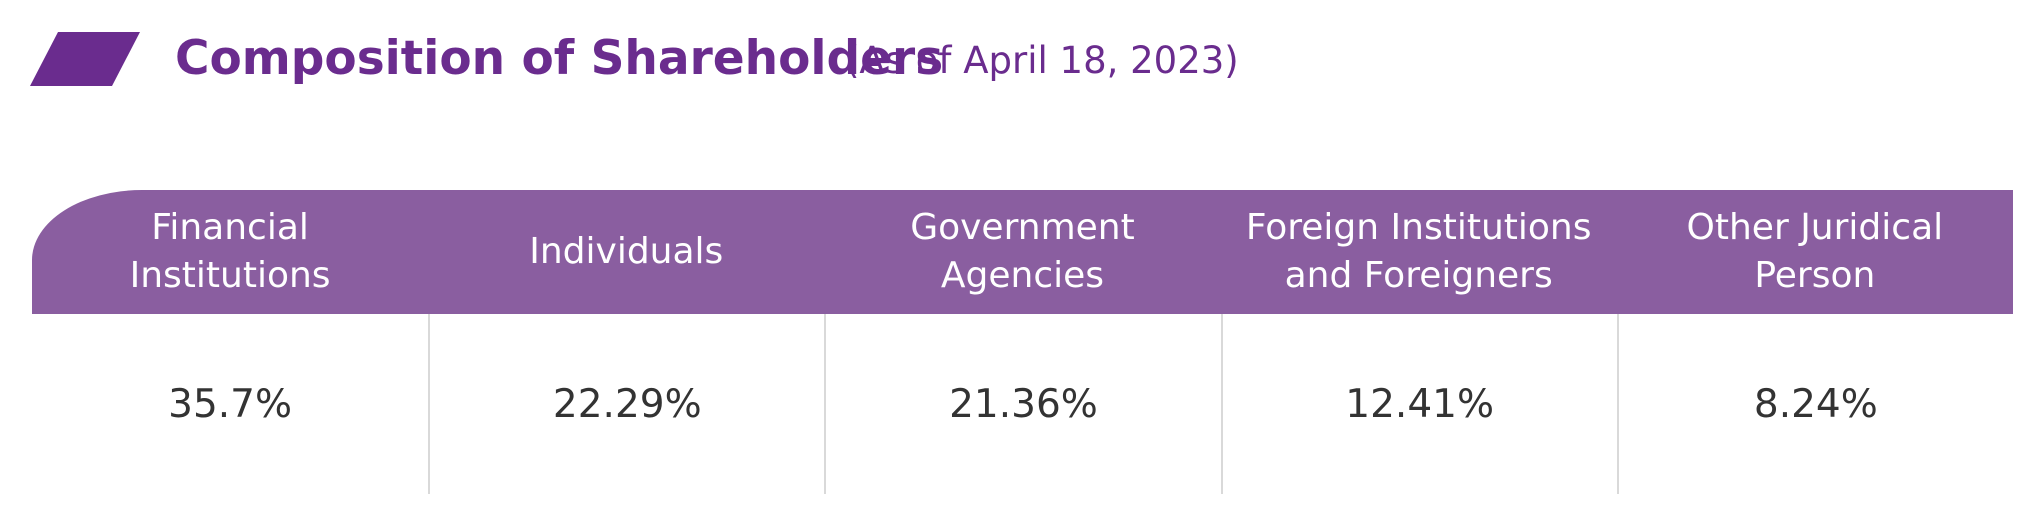 The width and height of the screenshot is (2041, 513). What do you see at coordinates (1418, 404) in the screenshot?
I see `value-foreign-institutions: 12.41%` at bounding box center [1418, 404].